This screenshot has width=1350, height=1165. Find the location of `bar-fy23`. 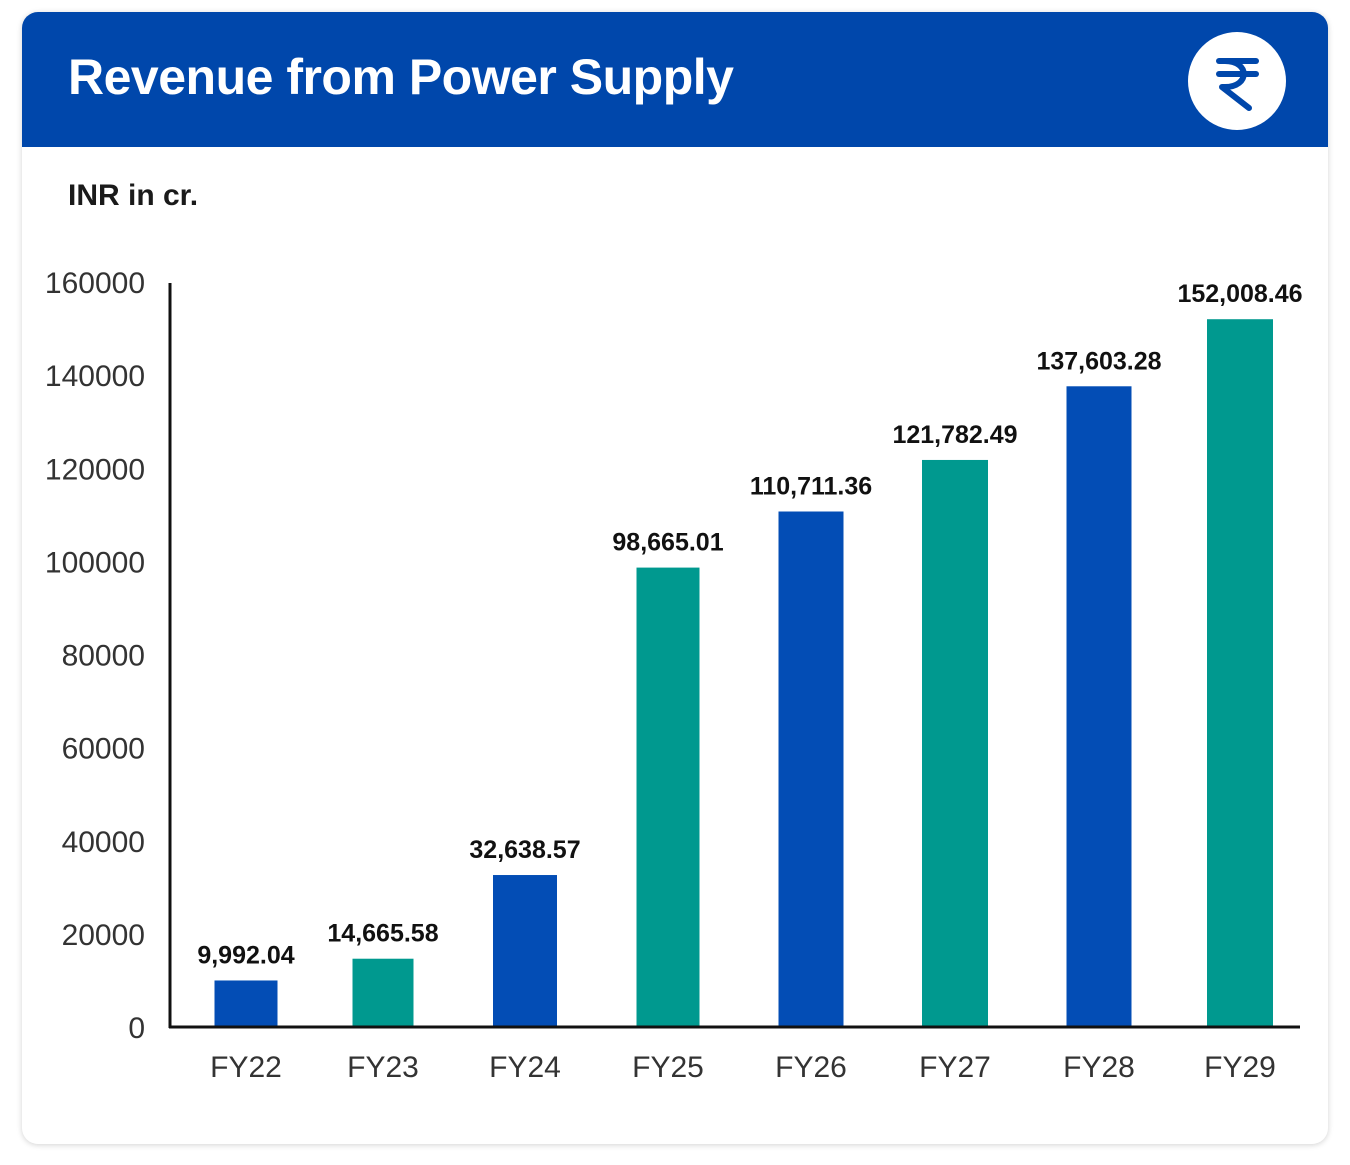

bar-fy23 is located at coordinates (383, 992).